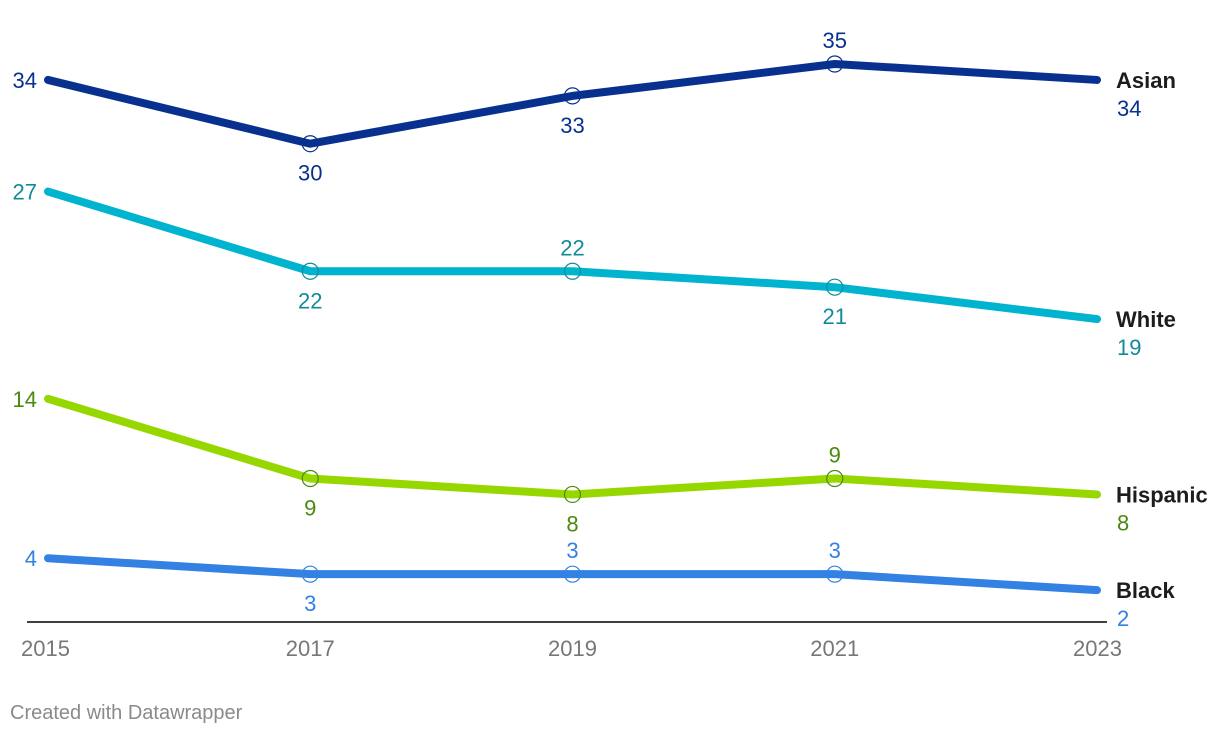 This screenshot has height=738, width=1220. I want to click on x-tick-label-2023: 2023, so click(1097, 648).